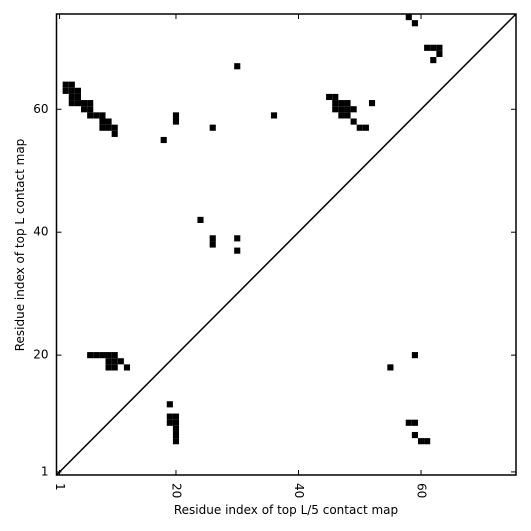 The width and height of the screenshot is (531, 531). What do you see at coordinates (40, 232) in the screenshot?
I see `y-tick-label: 40` at bounding box center [40, 232].